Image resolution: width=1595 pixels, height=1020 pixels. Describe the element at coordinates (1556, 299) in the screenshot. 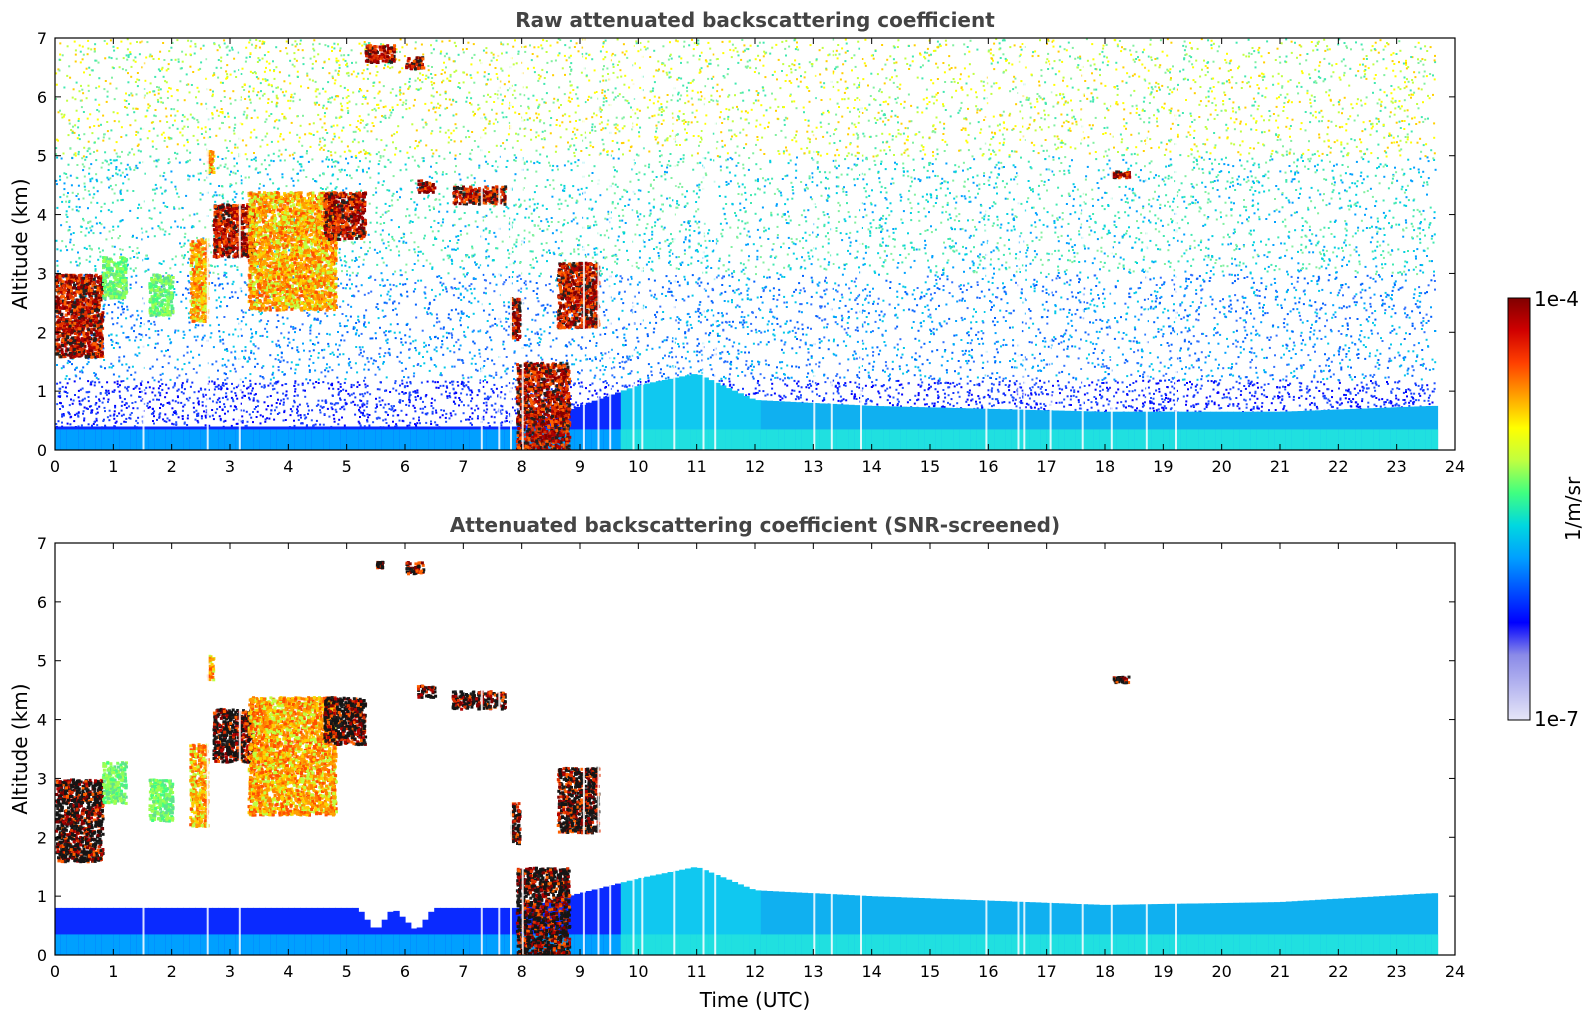

I see `colorbar-max-label: 1e-4` at that location.